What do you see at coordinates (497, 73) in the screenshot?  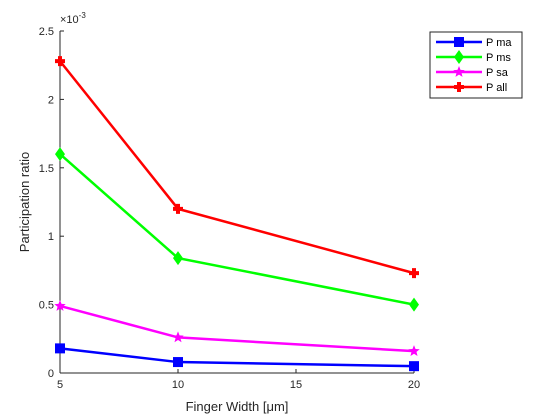 I see `legend-label: P sa` at bounding box center [497, 73].